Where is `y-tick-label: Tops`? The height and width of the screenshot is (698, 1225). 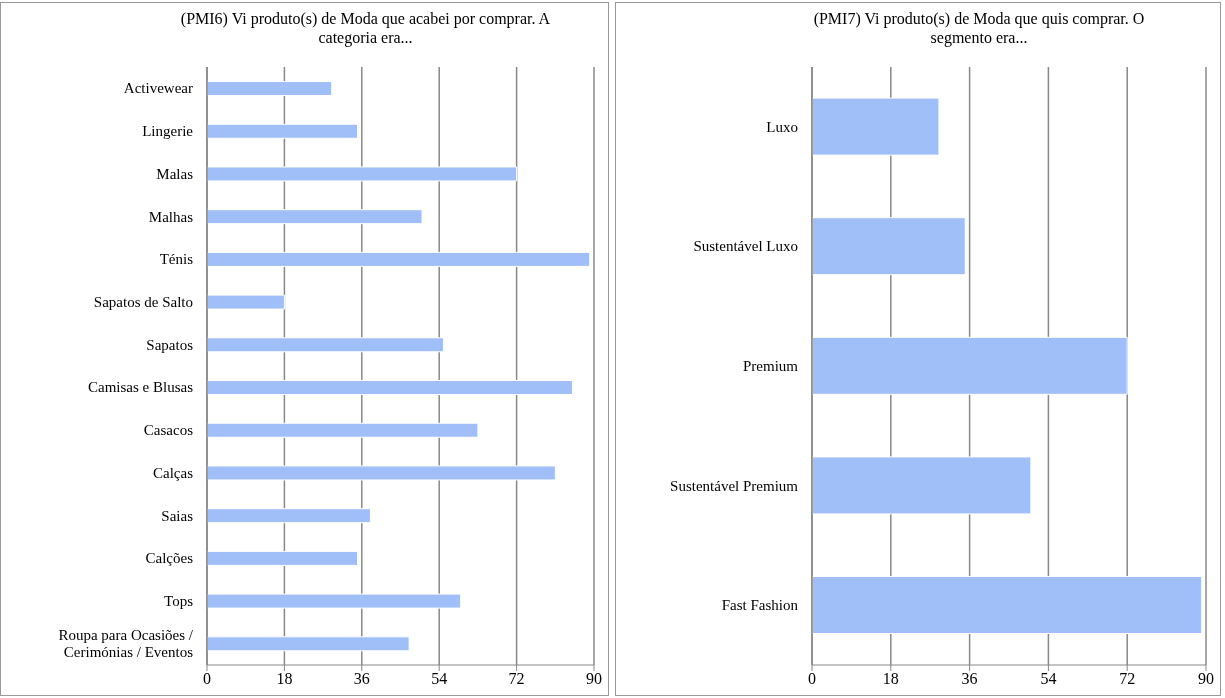
y-tick-label: Tops is located at coordinates (179, 600).